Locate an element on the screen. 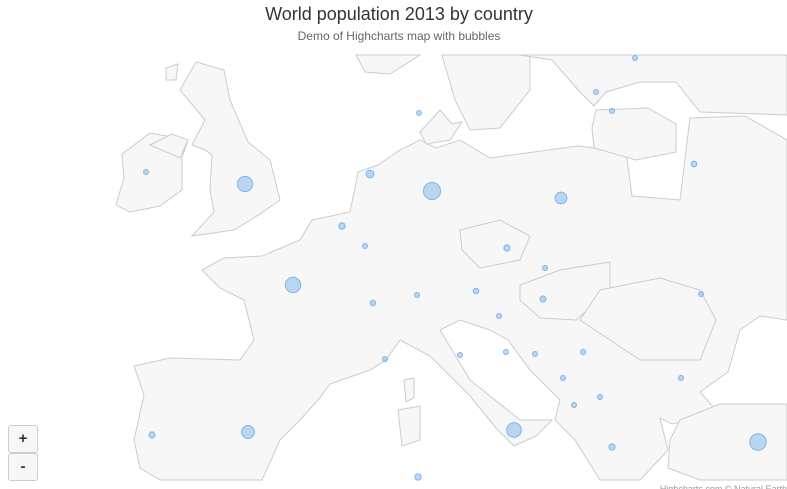 This screenshot has width=787, height=489. zoom-in-button: + is located at coordinates (23, 439).